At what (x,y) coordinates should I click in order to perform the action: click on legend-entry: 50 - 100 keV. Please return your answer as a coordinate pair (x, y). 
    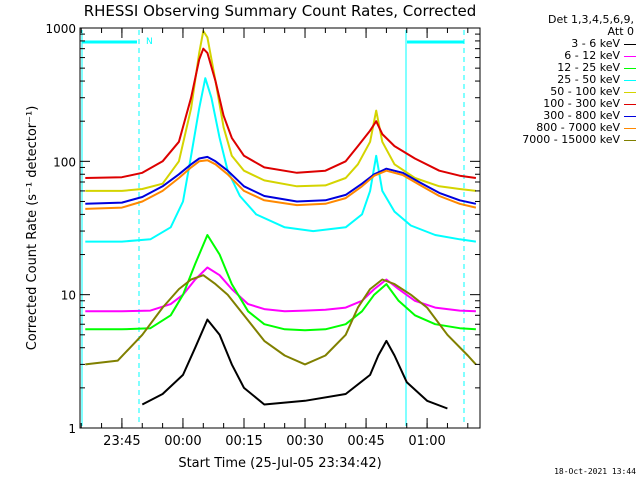
    Looking at the image, I should click on (558, 92).